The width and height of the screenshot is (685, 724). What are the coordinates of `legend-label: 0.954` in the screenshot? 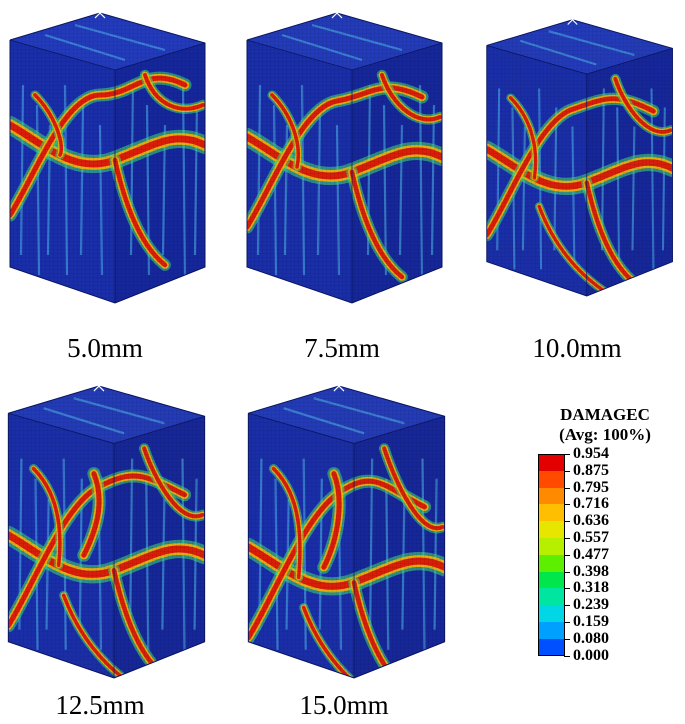 It's located at (591, 453).